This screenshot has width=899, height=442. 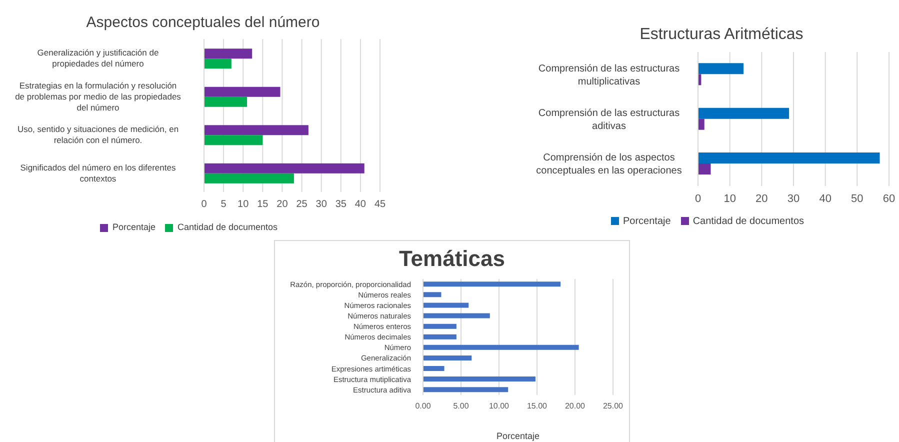 What do you see at coordinates (98, 96) in the screenshot?
I see `y-tick-label: Estrategias en la formulación y resolución de problemas por medio de las propiedades del número` at bounding box center [98, 96].